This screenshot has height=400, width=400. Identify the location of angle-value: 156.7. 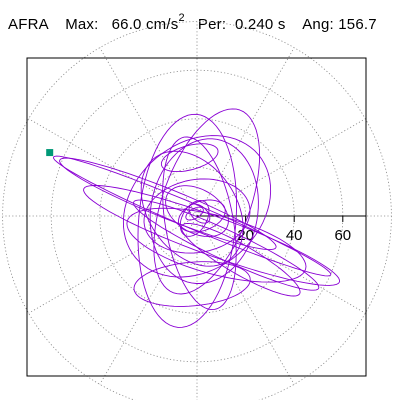
(357, 24).